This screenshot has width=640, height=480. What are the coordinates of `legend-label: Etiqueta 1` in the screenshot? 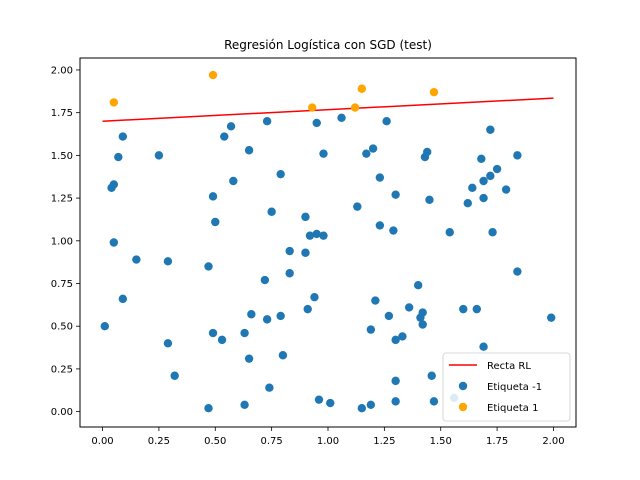 It's located at (512, 408).